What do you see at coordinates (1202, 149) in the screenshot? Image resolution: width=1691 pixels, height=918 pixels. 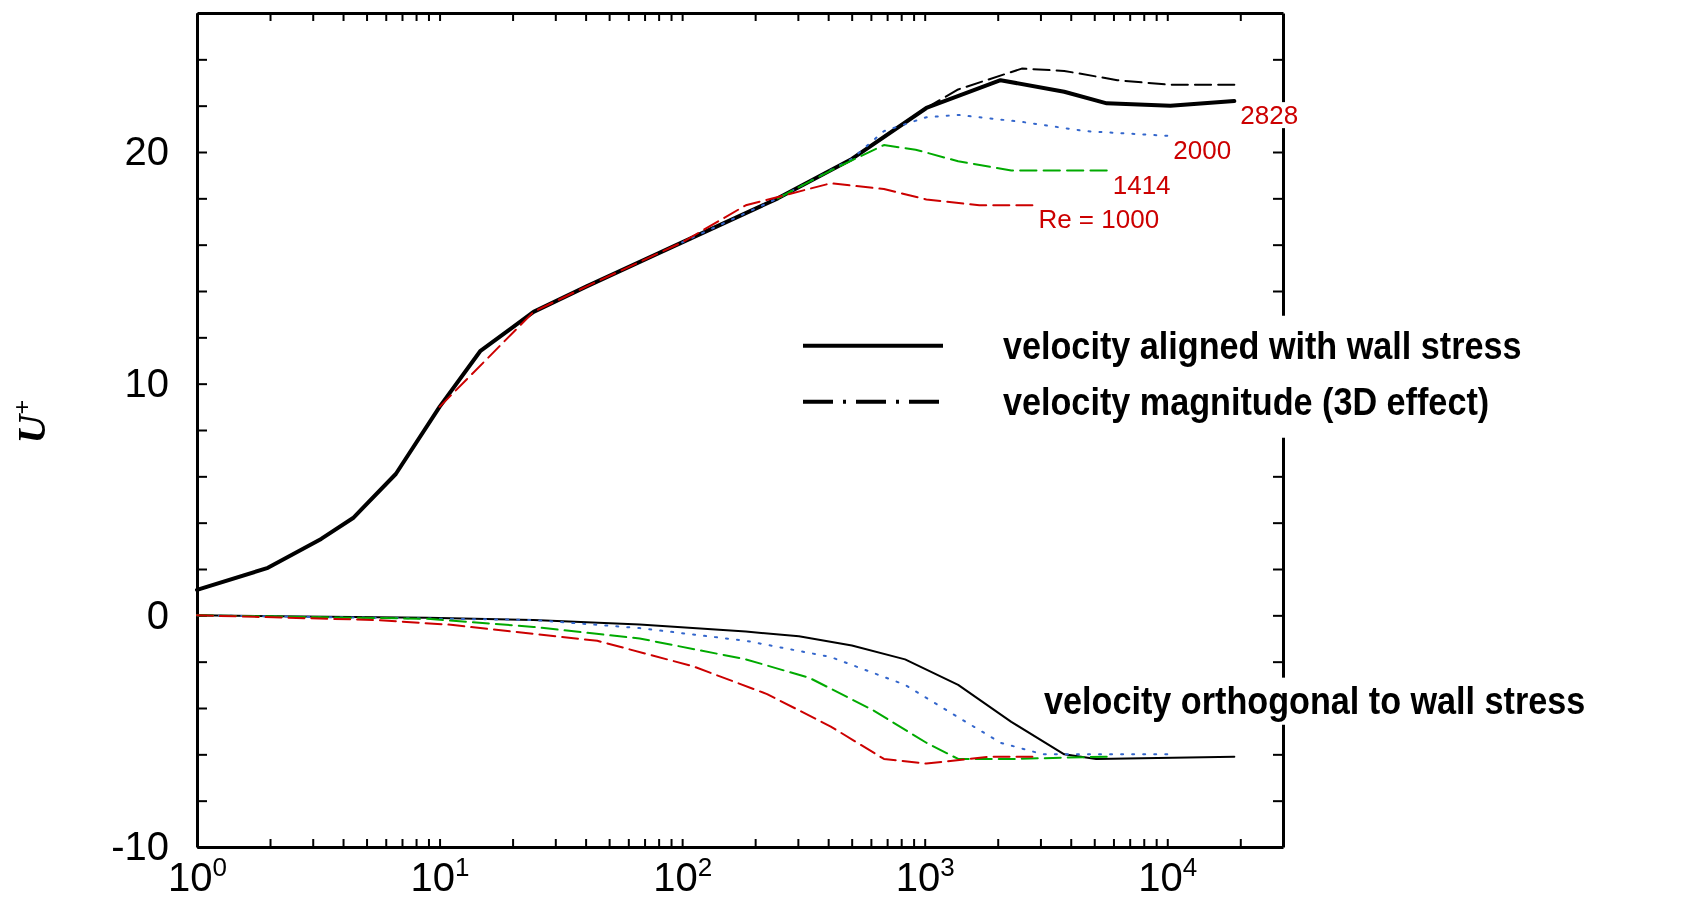 I see `annotation: 2000` at bounding box center [1202, 149].